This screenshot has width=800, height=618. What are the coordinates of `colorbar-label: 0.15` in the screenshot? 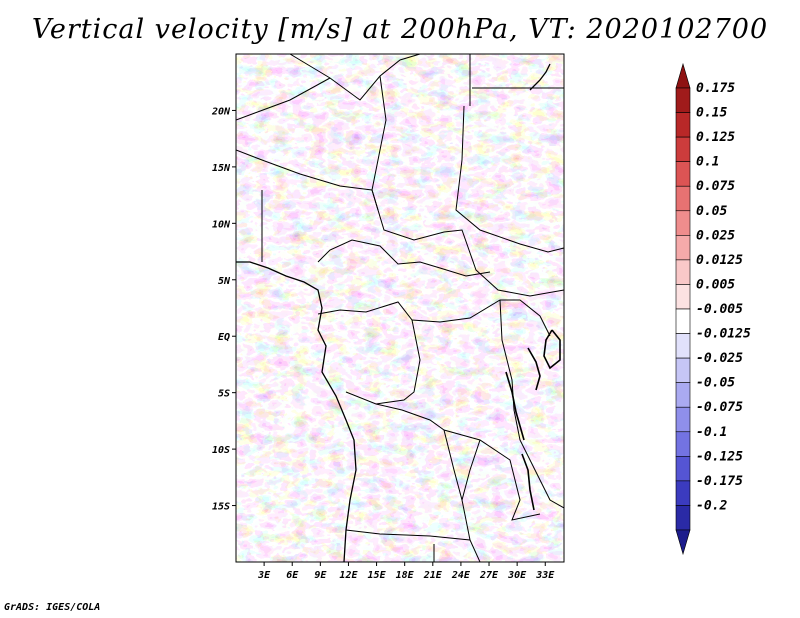 It's located at (711, 113).